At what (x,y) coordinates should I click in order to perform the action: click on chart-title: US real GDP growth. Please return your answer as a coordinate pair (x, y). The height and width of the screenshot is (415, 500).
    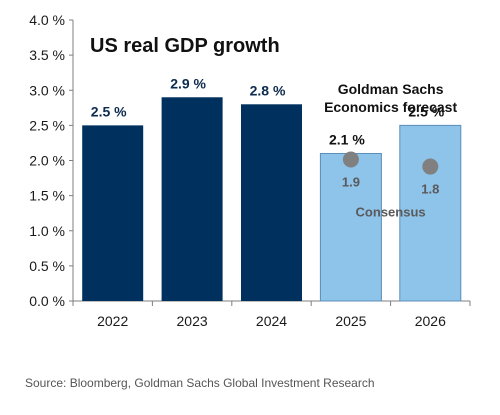
    Looking at the image, I should click on (185, 46).